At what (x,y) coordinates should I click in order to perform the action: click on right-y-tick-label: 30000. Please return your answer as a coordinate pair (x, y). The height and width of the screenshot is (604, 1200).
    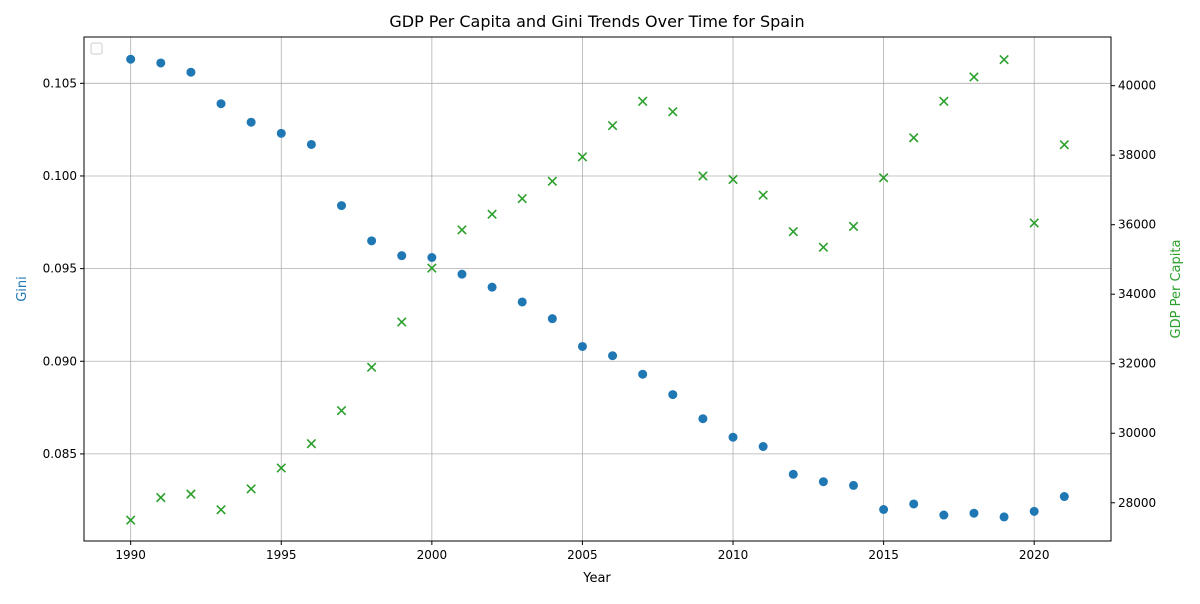
    Looking at the image, I should click on (1137, 433).